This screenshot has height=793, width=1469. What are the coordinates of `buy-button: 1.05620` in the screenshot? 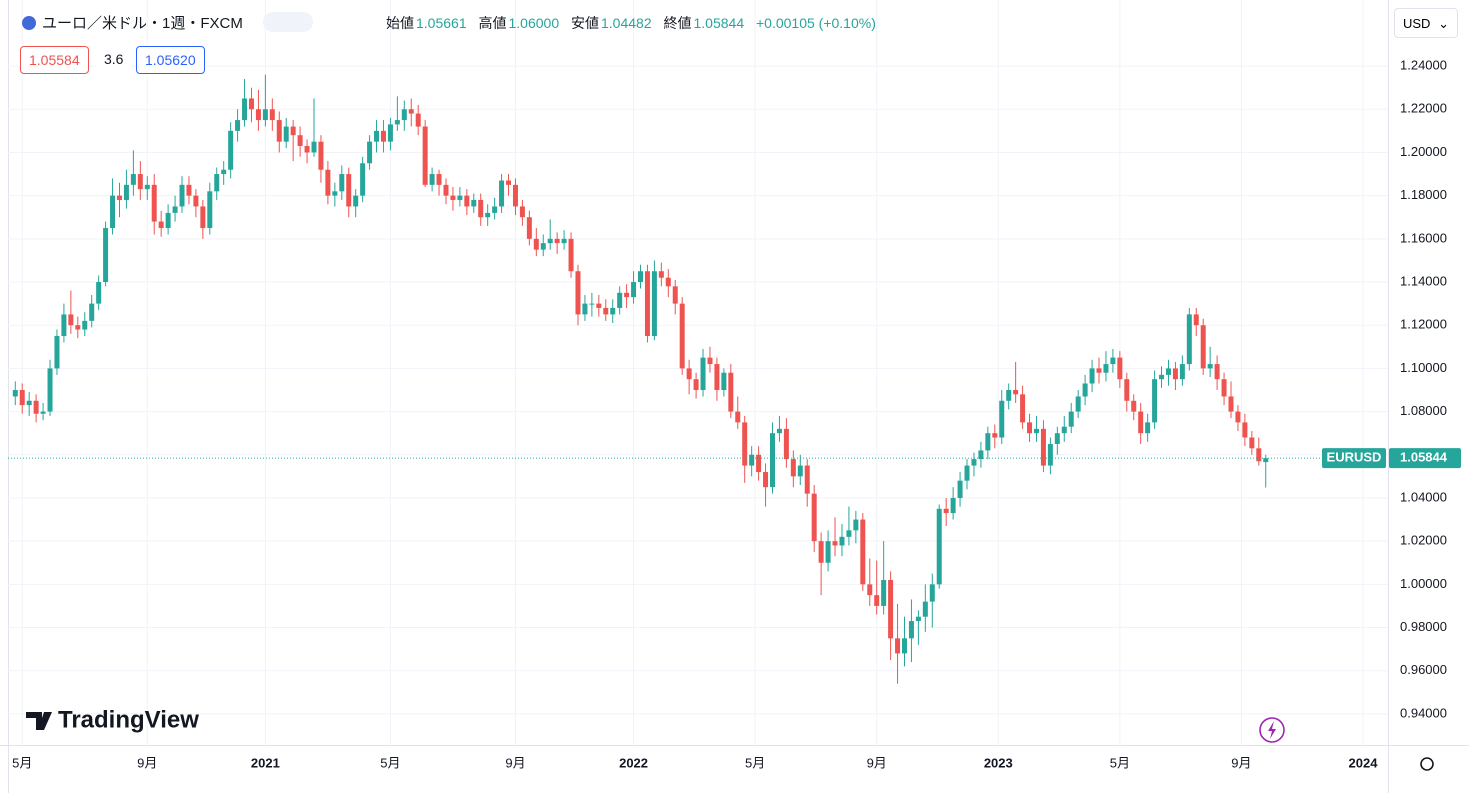 It's located at (170, 60).